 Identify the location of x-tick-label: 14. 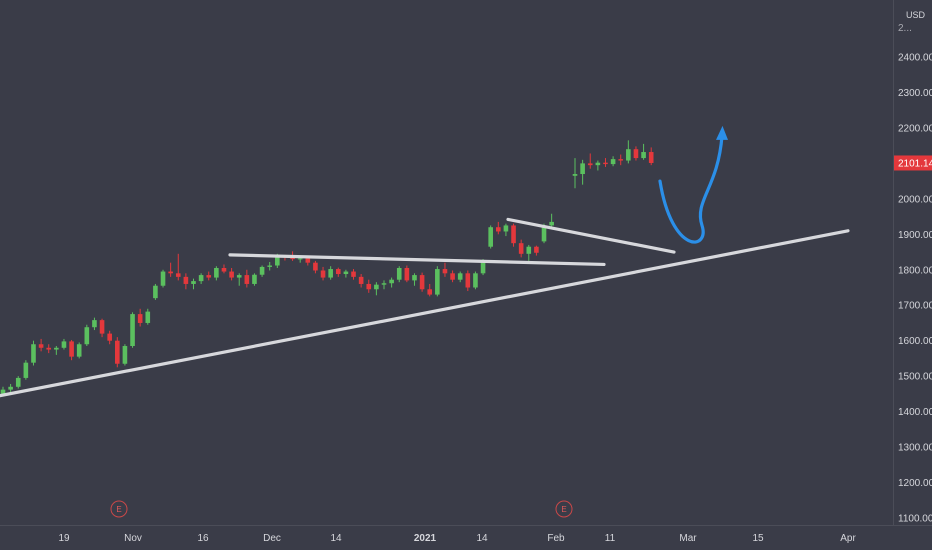
(482, 538).